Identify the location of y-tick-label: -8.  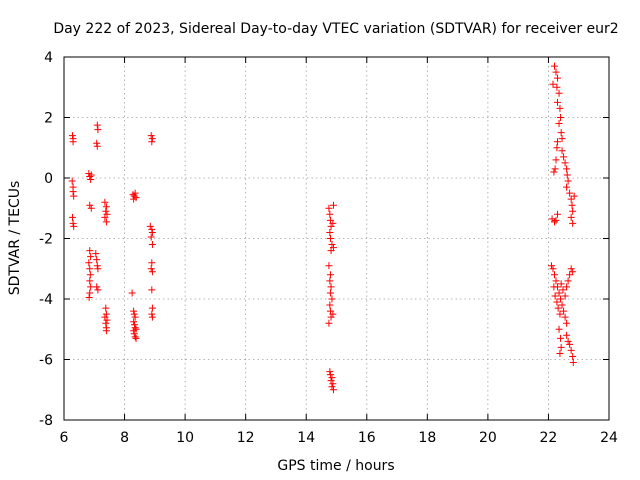
(46, 421).